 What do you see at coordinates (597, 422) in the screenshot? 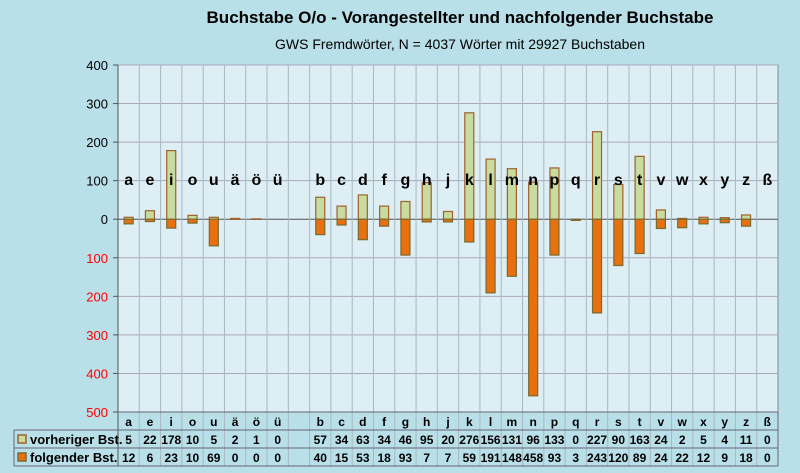
I see `table-category: r` at bounding box center [597, 422].